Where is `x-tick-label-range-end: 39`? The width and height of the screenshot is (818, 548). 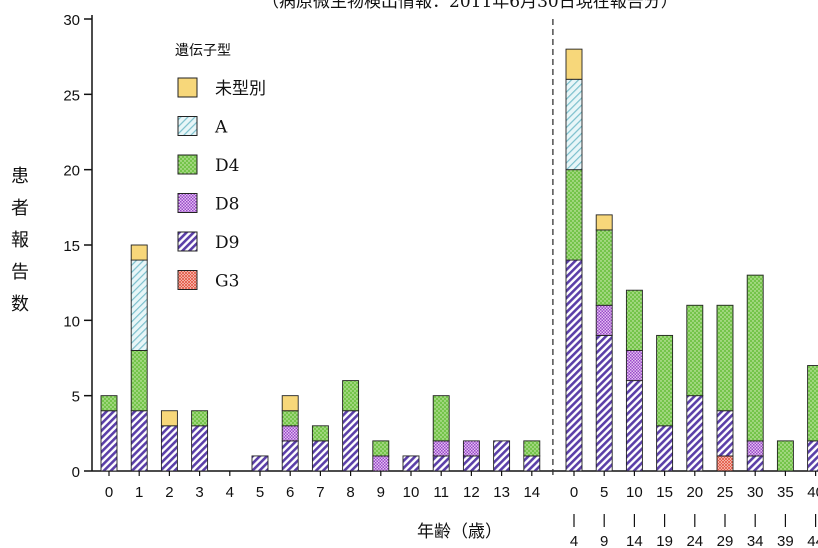 x-tick-label-range-end: 39 is located at coordinates (785, 540).